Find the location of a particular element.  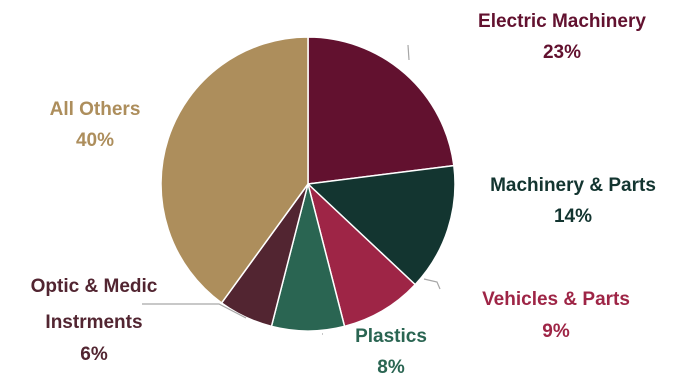

slice-category-label-plastics: Plastics is located at coordinates (391, 336).